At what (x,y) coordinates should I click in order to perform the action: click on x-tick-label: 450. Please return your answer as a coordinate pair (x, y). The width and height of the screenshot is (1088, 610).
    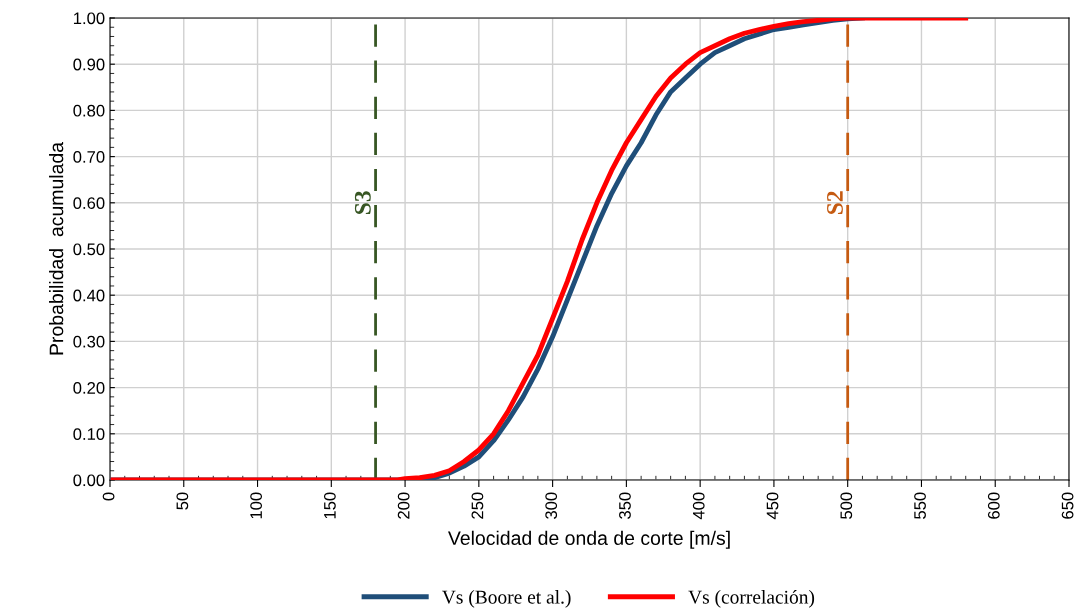
    Looking at the image, I should click on (772, 506).